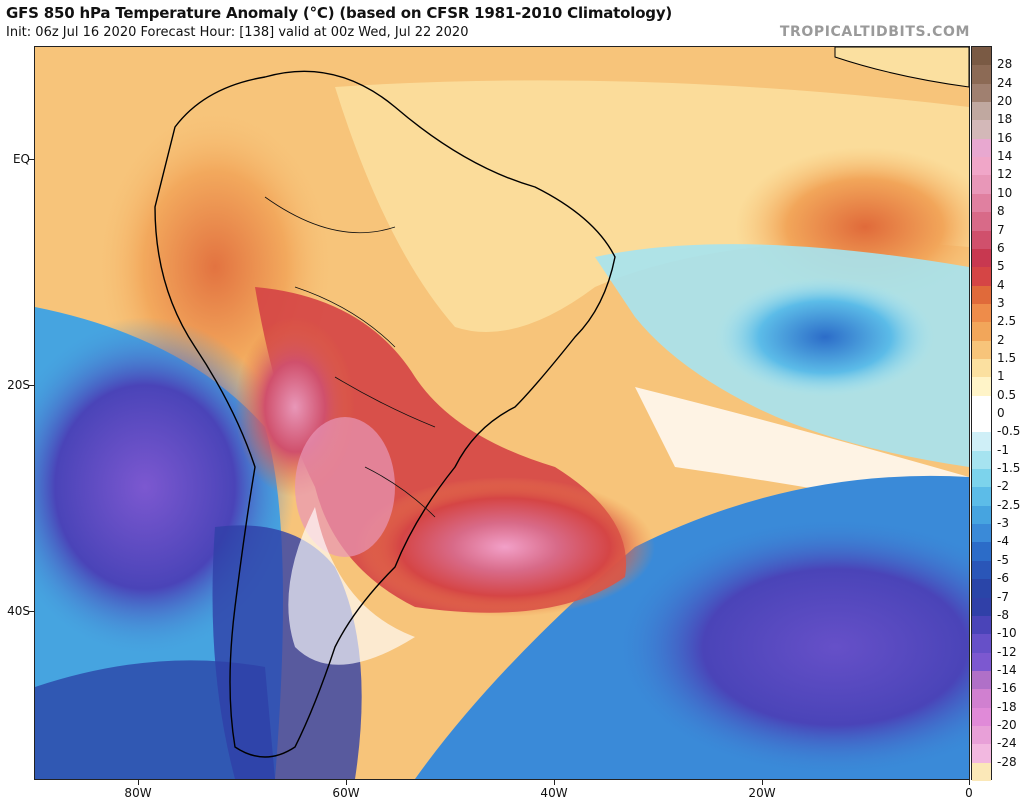  Describe the element at coordinates (1005, 64) in the screenshot. I see `colorbar-label: 28` at that location.